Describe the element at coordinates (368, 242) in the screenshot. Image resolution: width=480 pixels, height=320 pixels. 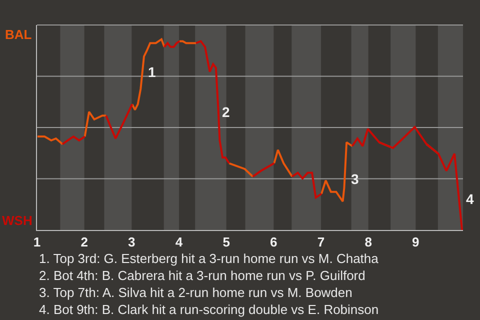
I see `x-tick-label: 8` at that location.